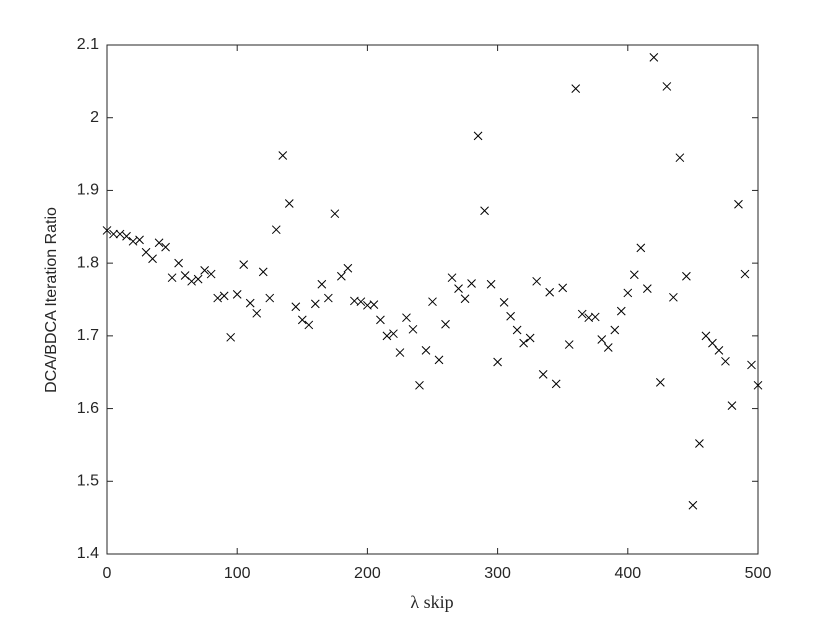  What do you see at coordinates (431, 602) in the screenshot?
I see `x-axis-label: λ skip` at bounding box center [431, 602].